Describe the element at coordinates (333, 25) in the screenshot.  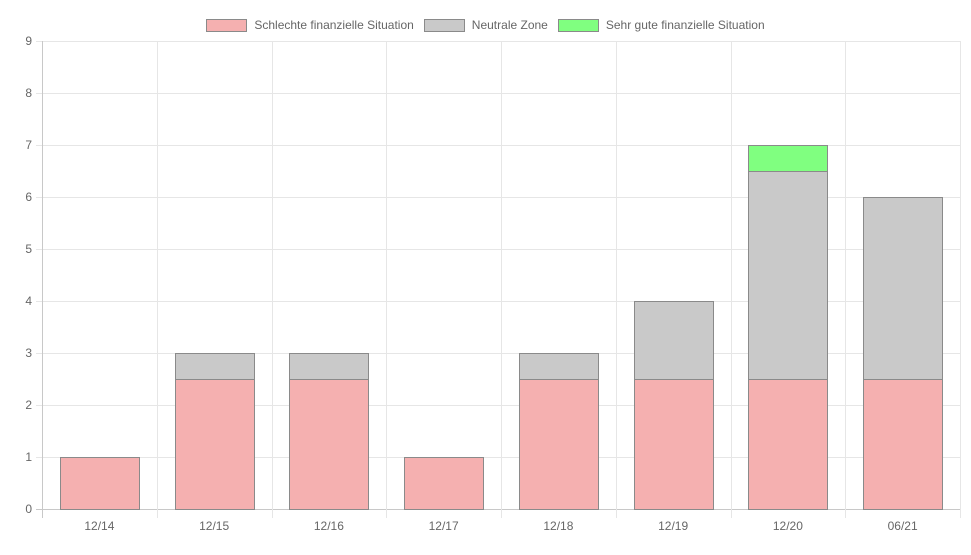
I see `legend-label: Schlechte finanzielle Situation` at that location.